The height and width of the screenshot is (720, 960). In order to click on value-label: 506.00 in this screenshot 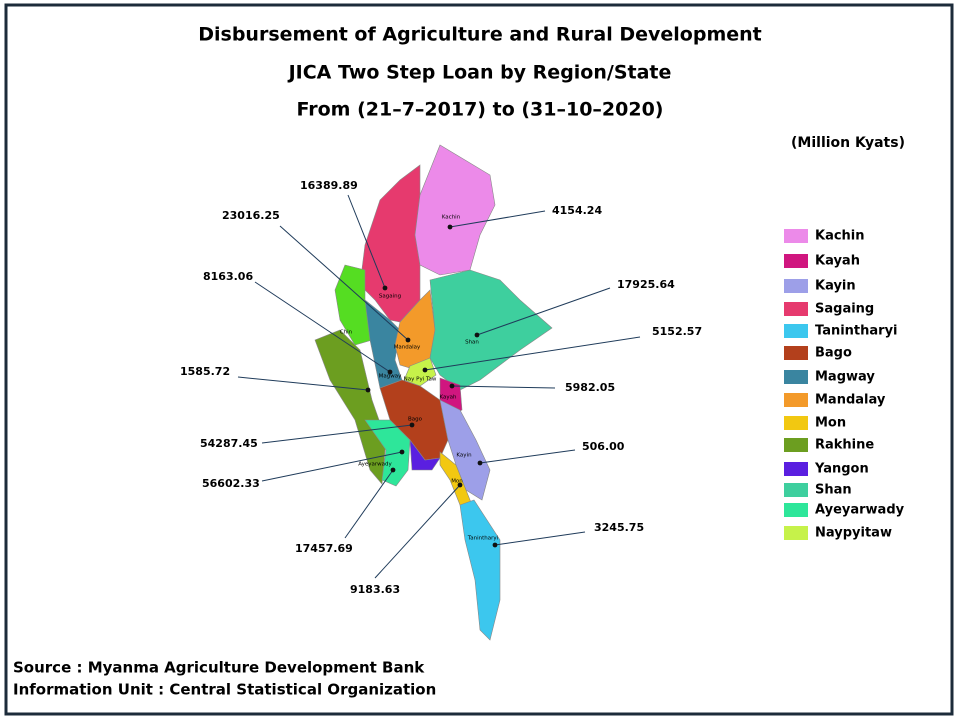, I will do `click(603, 446)`.